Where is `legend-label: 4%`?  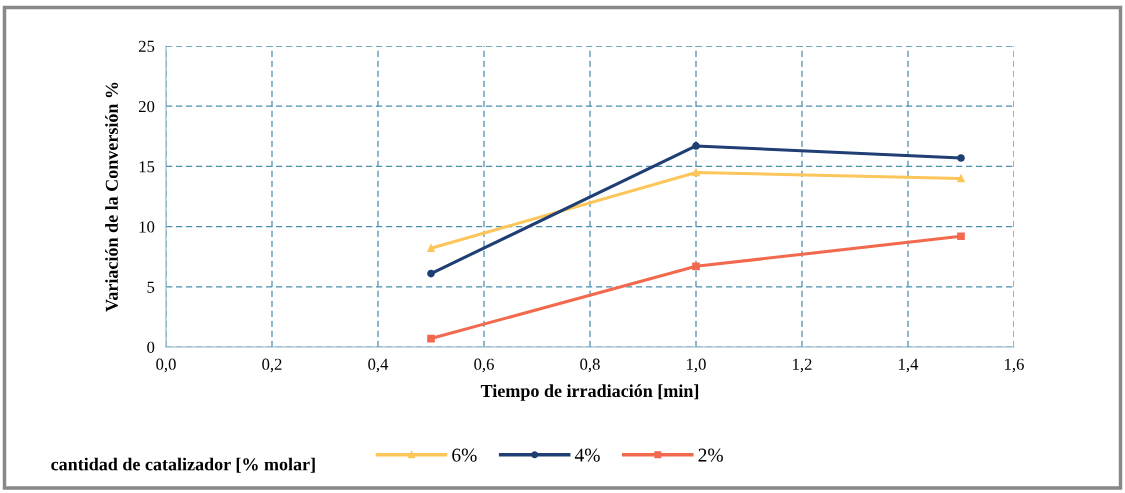
legend-label: 4% is located at coordinates (587, 455).